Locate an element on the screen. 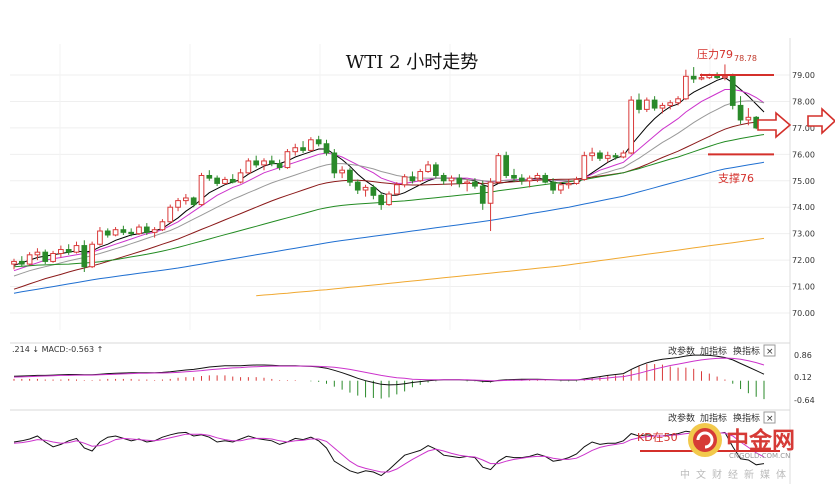  kd-annotation: KD在50 is located at coordinates (657, 437).